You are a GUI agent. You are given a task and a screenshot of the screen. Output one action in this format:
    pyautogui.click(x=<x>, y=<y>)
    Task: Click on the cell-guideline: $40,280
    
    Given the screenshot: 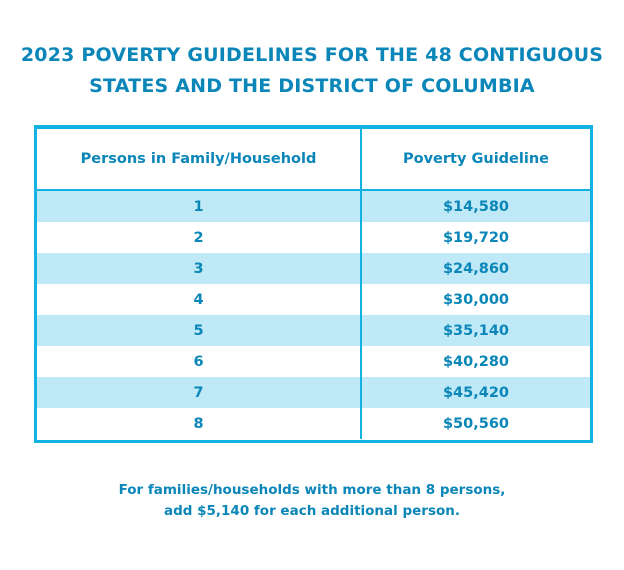 What is the action you would take?
    pyautogui.click(x=476, y=361)
    